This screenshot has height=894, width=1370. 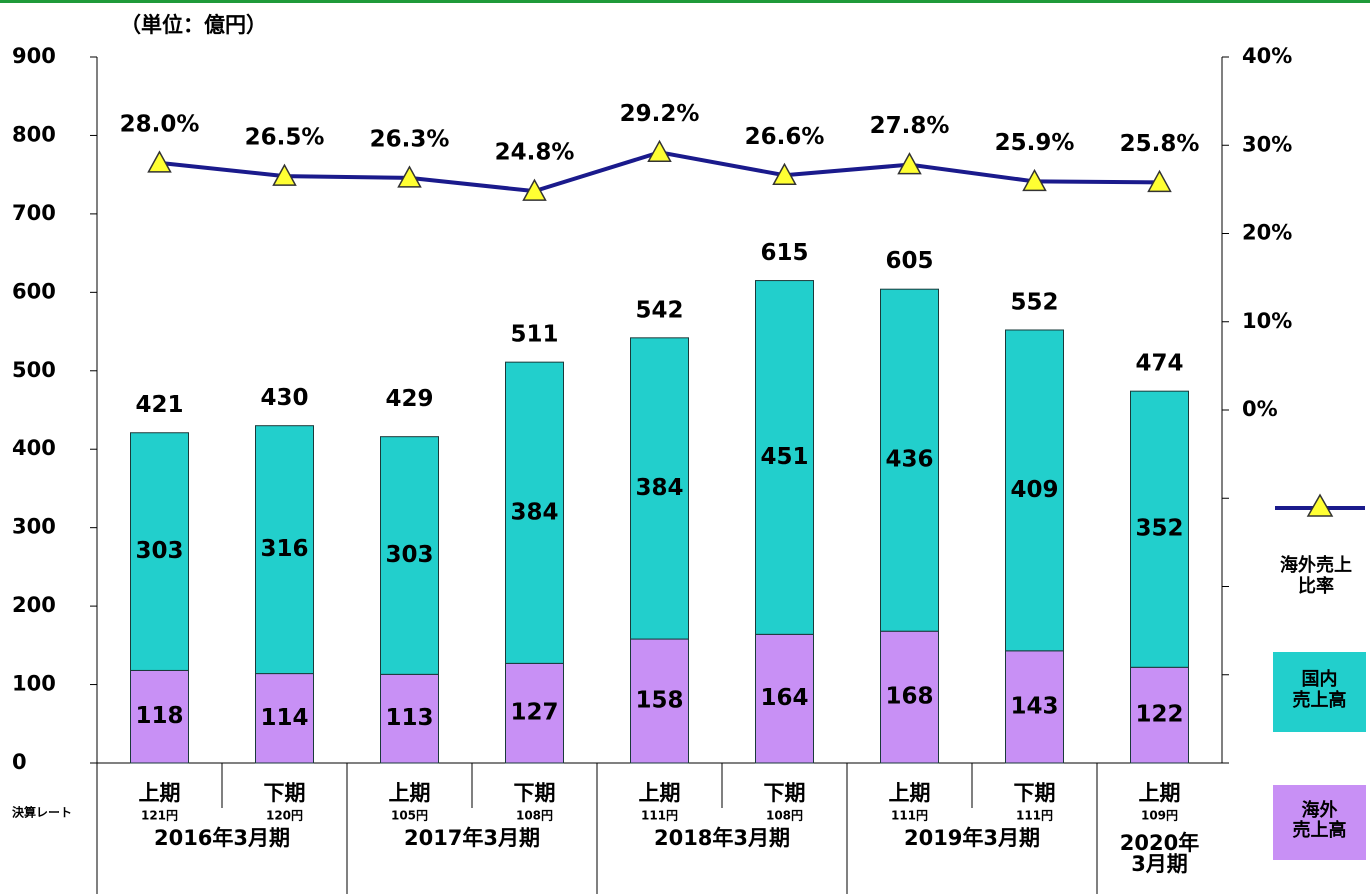 I want to click on total-label: 615, so click(x=784, y=253).